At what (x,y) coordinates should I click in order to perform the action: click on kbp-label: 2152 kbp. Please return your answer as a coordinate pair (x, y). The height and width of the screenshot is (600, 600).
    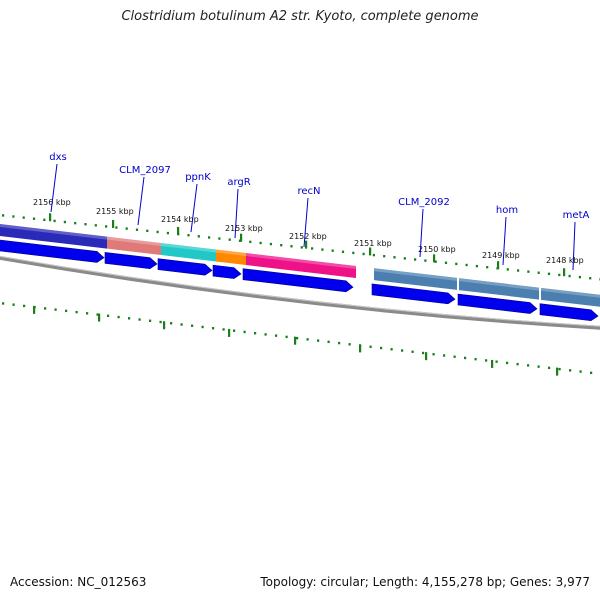
    Looking at the image, I should click on (308, 236).